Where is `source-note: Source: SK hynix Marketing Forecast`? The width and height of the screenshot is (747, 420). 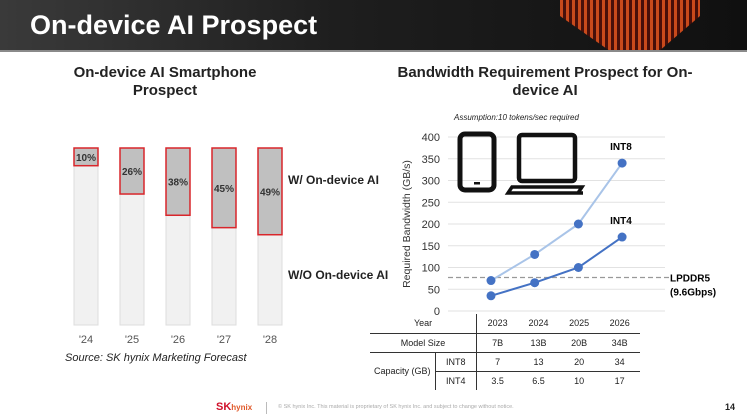 source-note: Source: SK hynix Marketing Forecast is located at coordinates (156, 358).